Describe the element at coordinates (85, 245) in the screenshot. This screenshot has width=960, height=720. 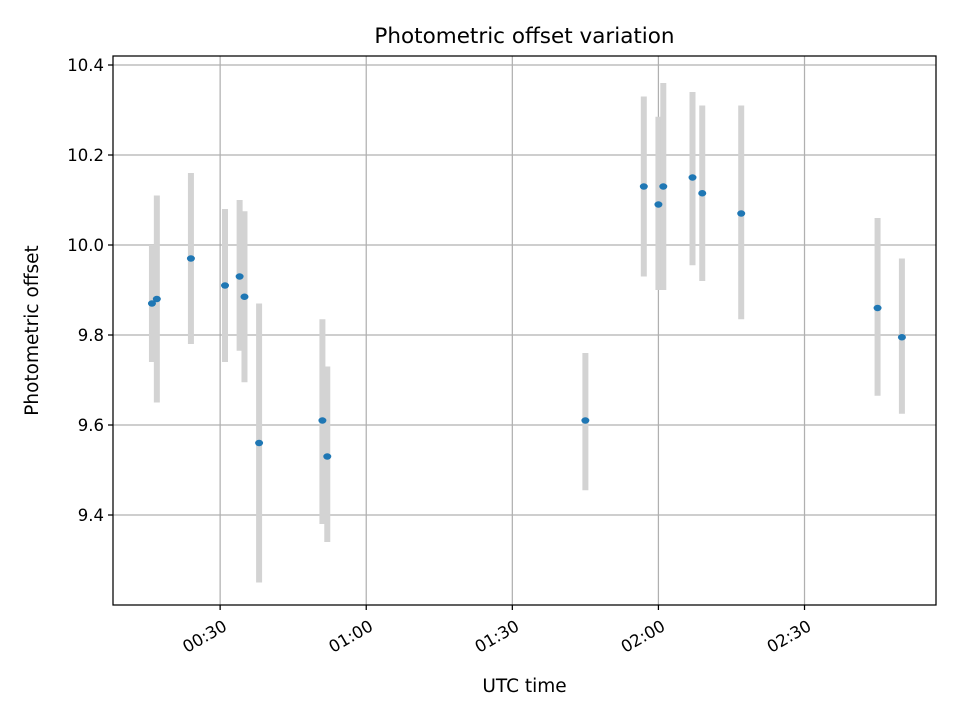
I see `y-tick-label: 10.0` at that location.